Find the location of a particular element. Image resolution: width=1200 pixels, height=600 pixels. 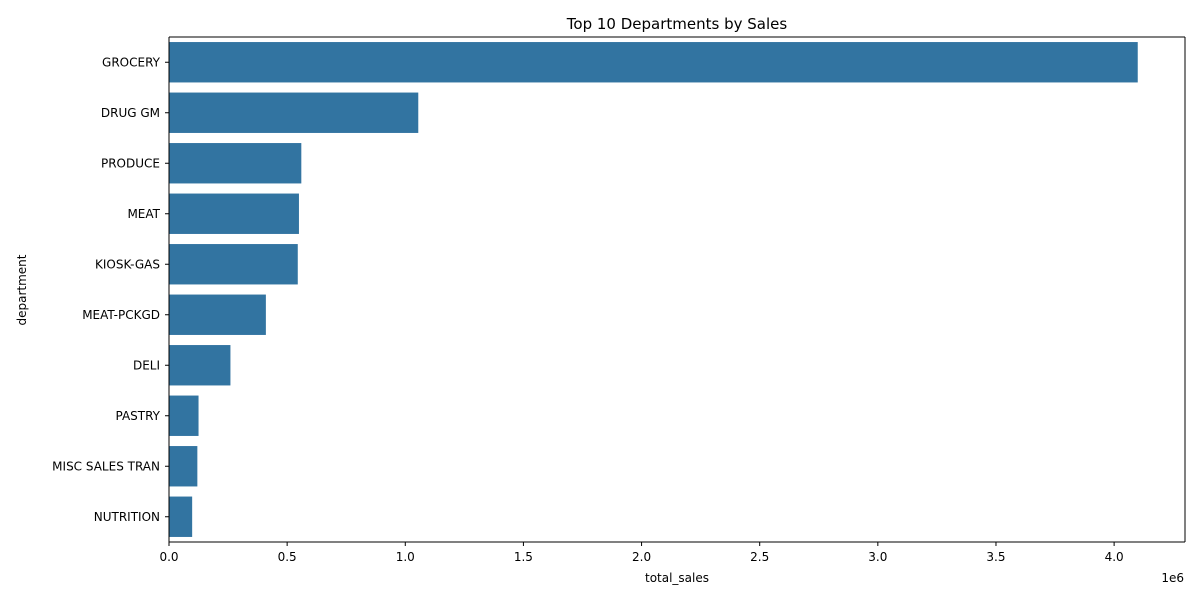

bar-deli is located at coordinates (200, 365).